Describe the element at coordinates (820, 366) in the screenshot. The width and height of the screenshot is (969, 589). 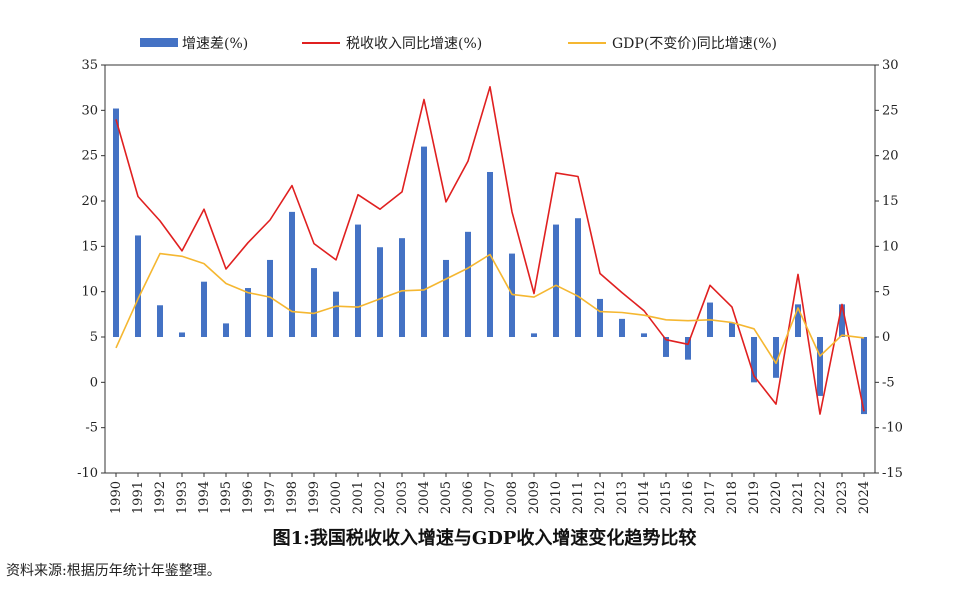
I see `bar-2022` at that location.